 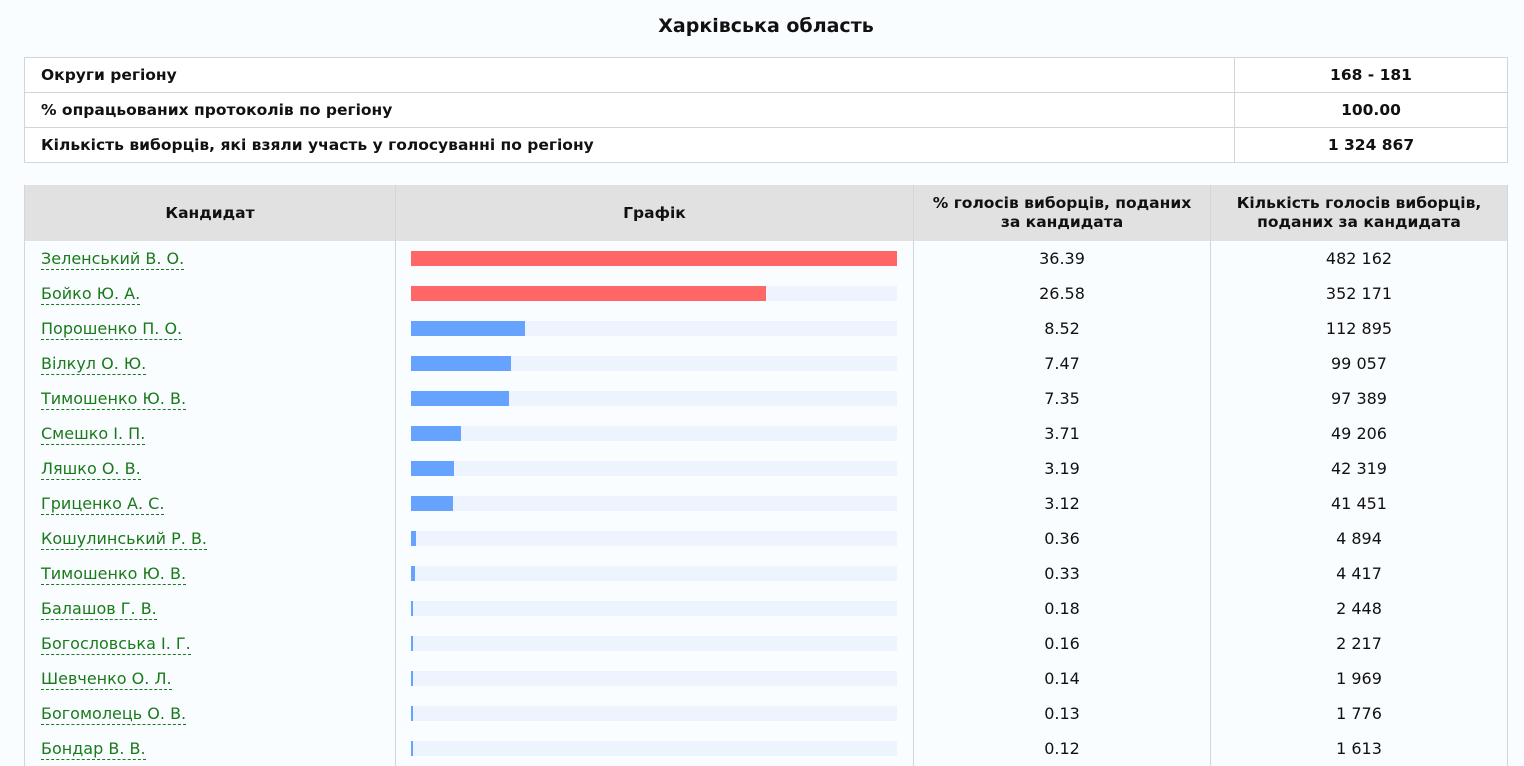 I want to click on candidate-link: Бойко Ю. А., so click(x=91, y=294).